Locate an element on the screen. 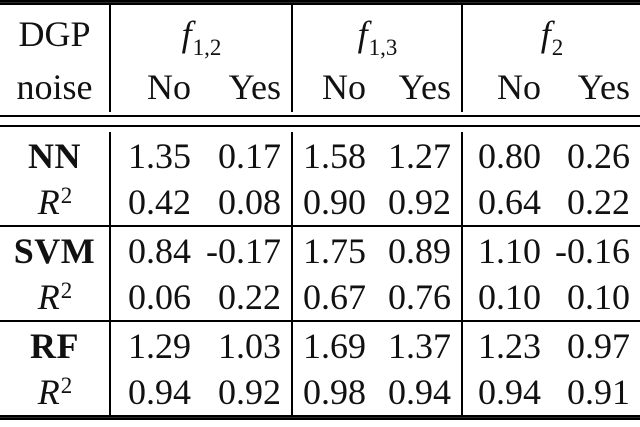  cell-rf-f13-no: 1.69 is located at coordinates (333, 345).